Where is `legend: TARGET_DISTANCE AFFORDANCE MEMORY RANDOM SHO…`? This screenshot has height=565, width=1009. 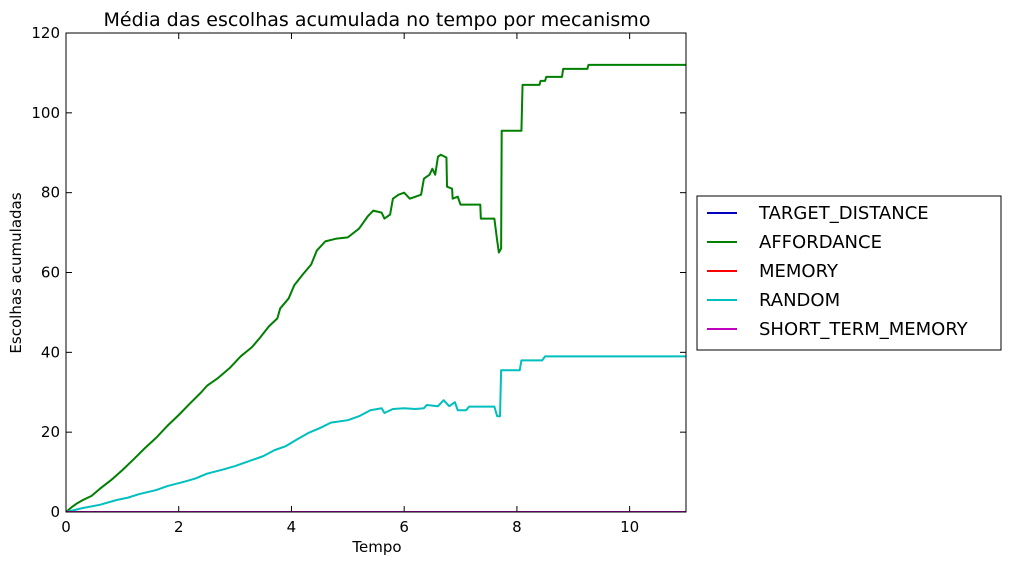
legend: TARGET_DISTANCE AFFORDANCE MEMORY RANDOM SHO… is located at coordinates (849, 273).